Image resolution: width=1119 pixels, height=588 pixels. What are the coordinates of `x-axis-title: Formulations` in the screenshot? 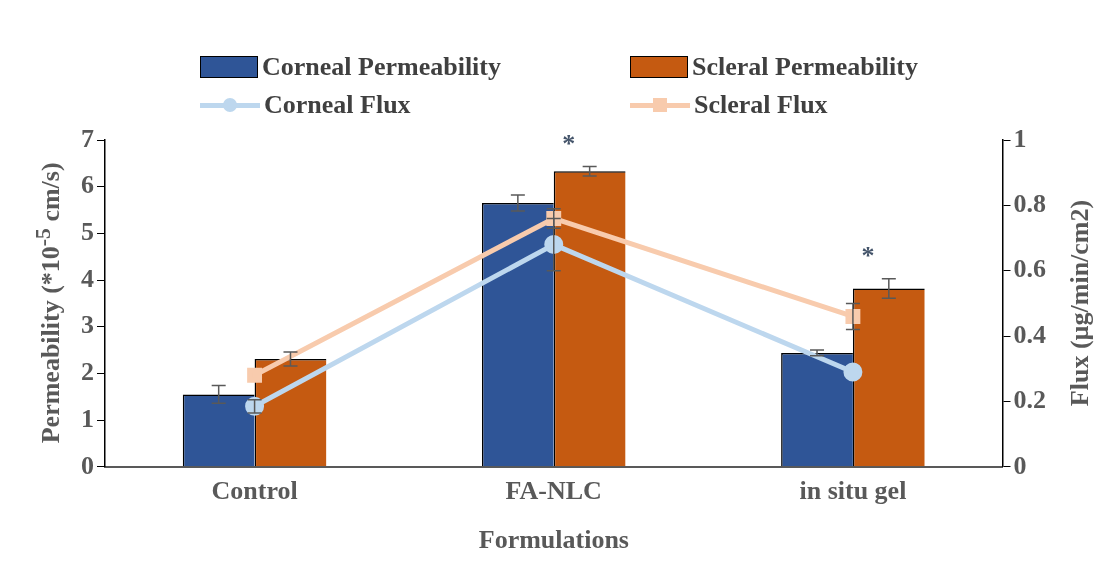 It's located at (553, 539).